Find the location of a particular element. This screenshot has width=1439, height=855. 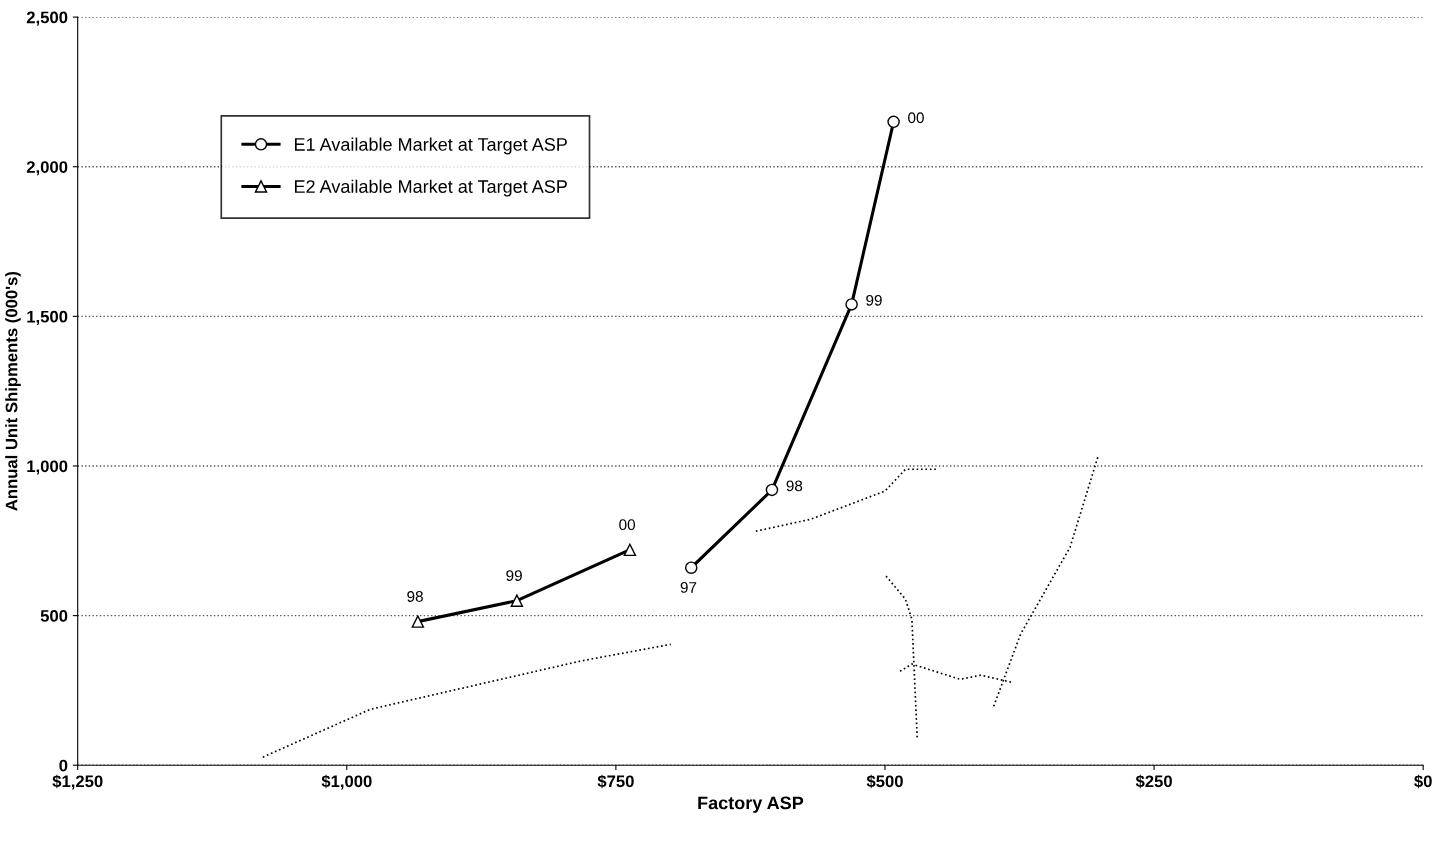

legend-label: E2 Available Market at Target ASP is located at coordinates (430, 188).